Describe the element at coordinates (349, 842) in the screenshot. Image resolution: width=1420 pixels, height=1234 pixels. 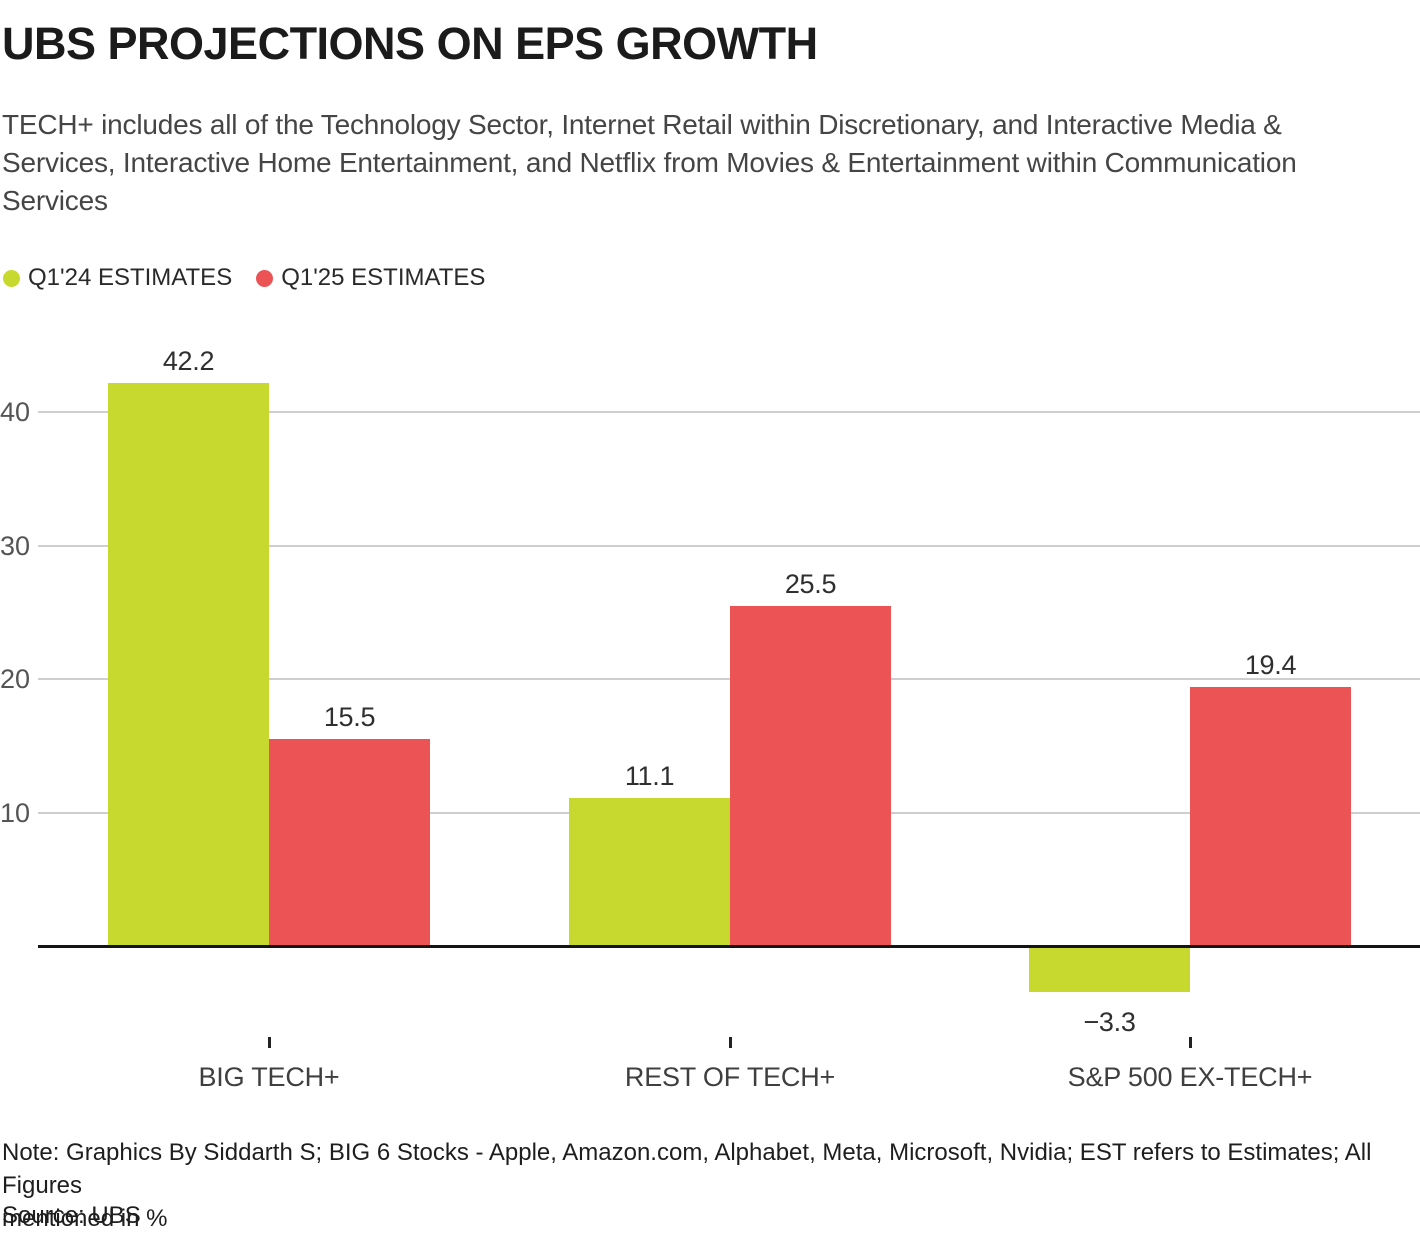
I see `bar-big-tech-q1-25-estimates` at that location.